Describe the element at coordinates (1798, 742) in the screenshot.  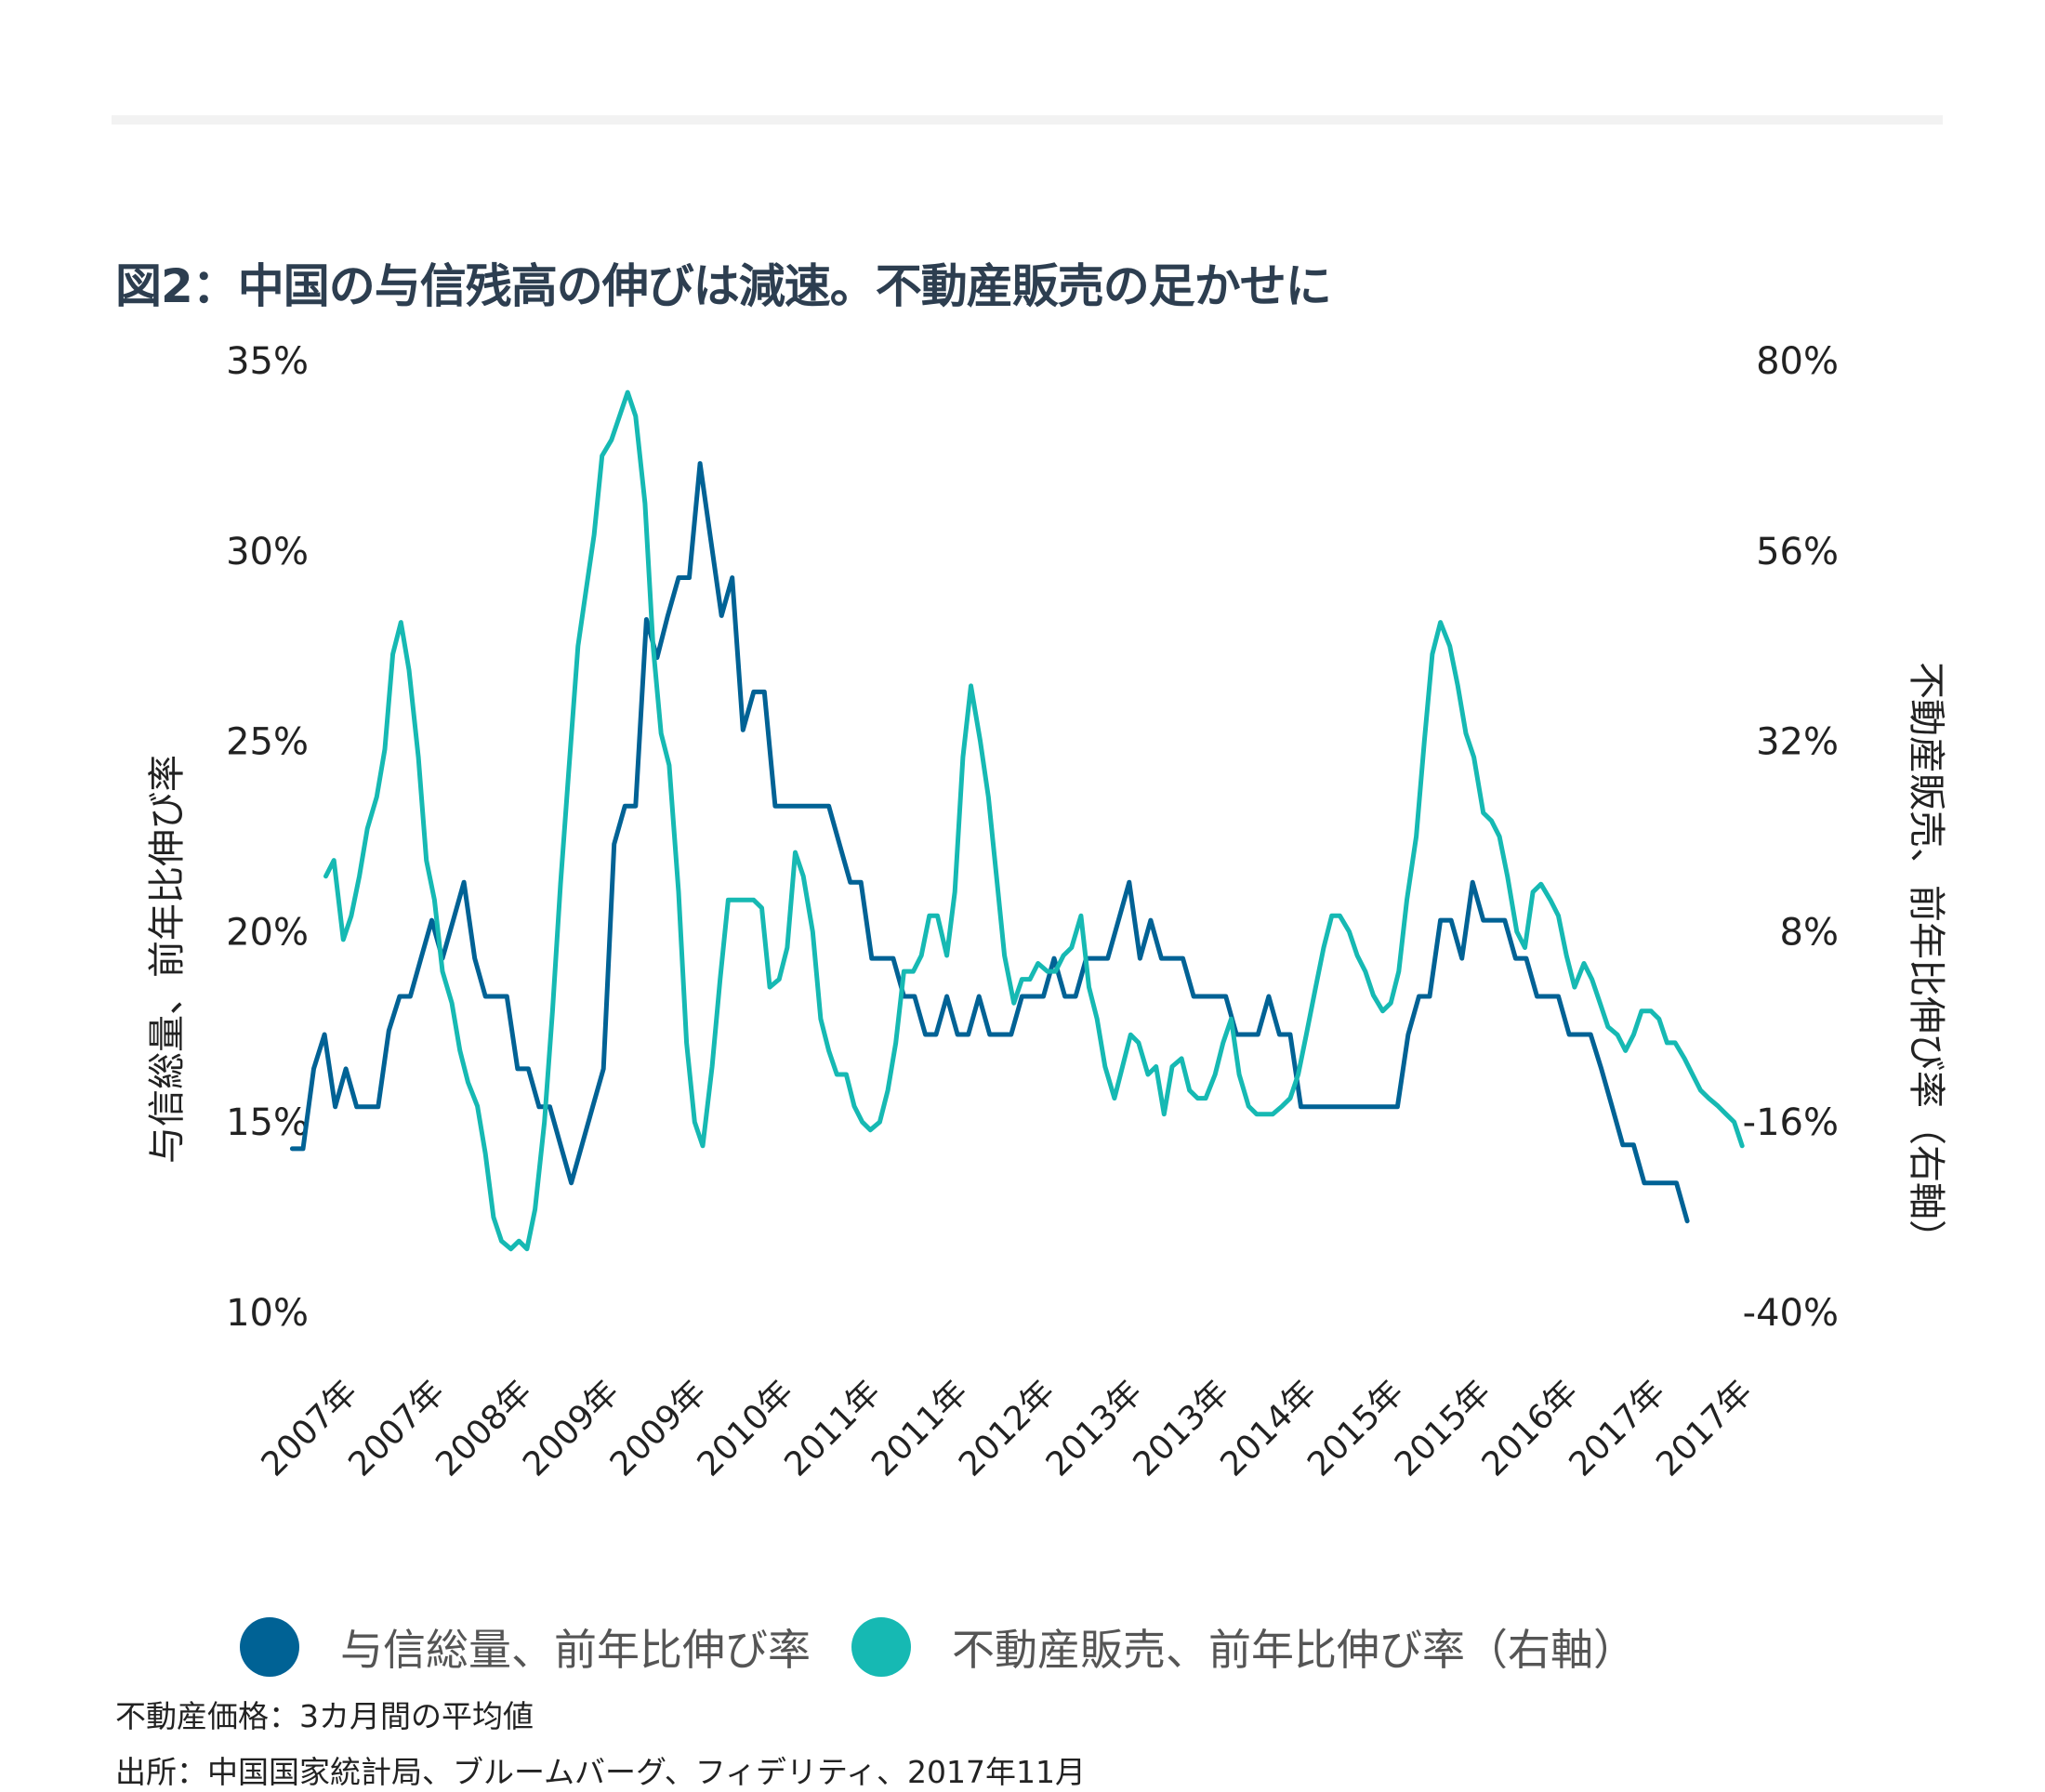
I see `y-right-tick-label: 32%` at that location.